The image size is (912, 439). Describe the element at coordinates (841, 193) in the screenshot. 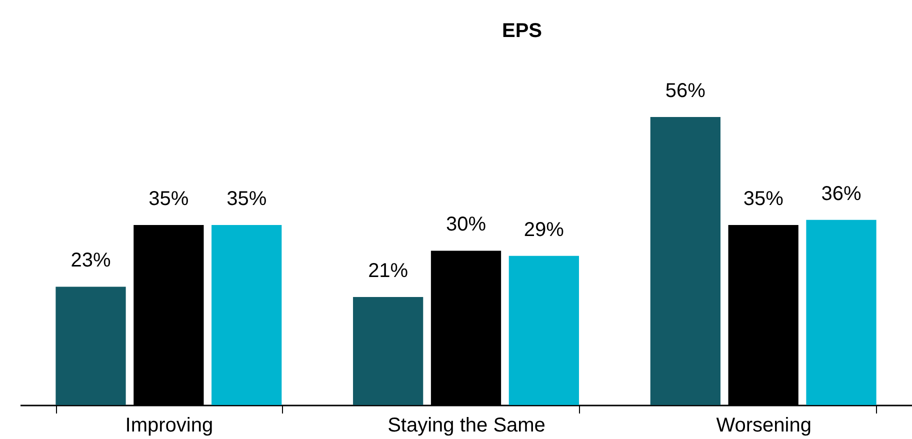

I see `data-label: 36%` at that location.